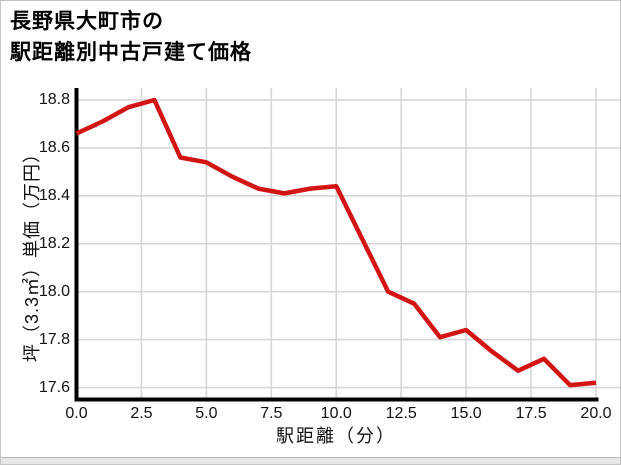  What do you see at coordinates (531, 413) in the screenshot?
I see `x-tick-label: 17.5` at bounding box center [531, 413].